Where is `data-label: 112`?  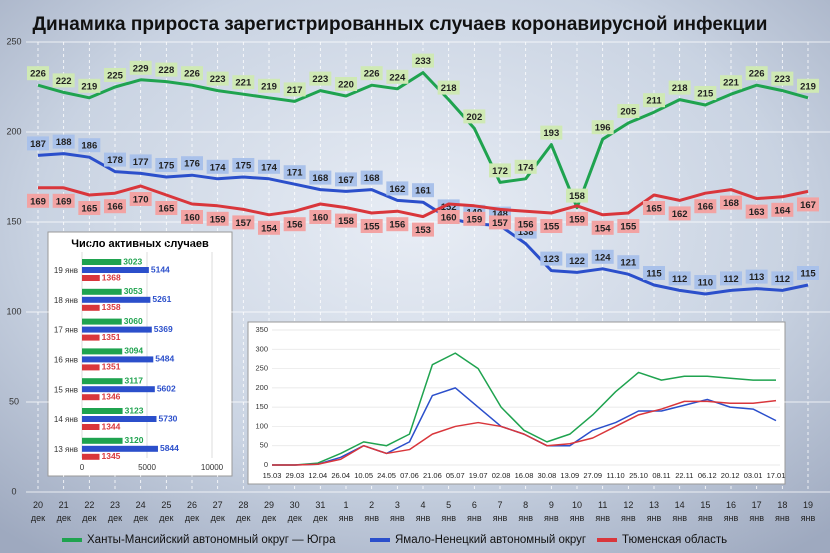
data-label: 112 is located at coordinates (679, 279).